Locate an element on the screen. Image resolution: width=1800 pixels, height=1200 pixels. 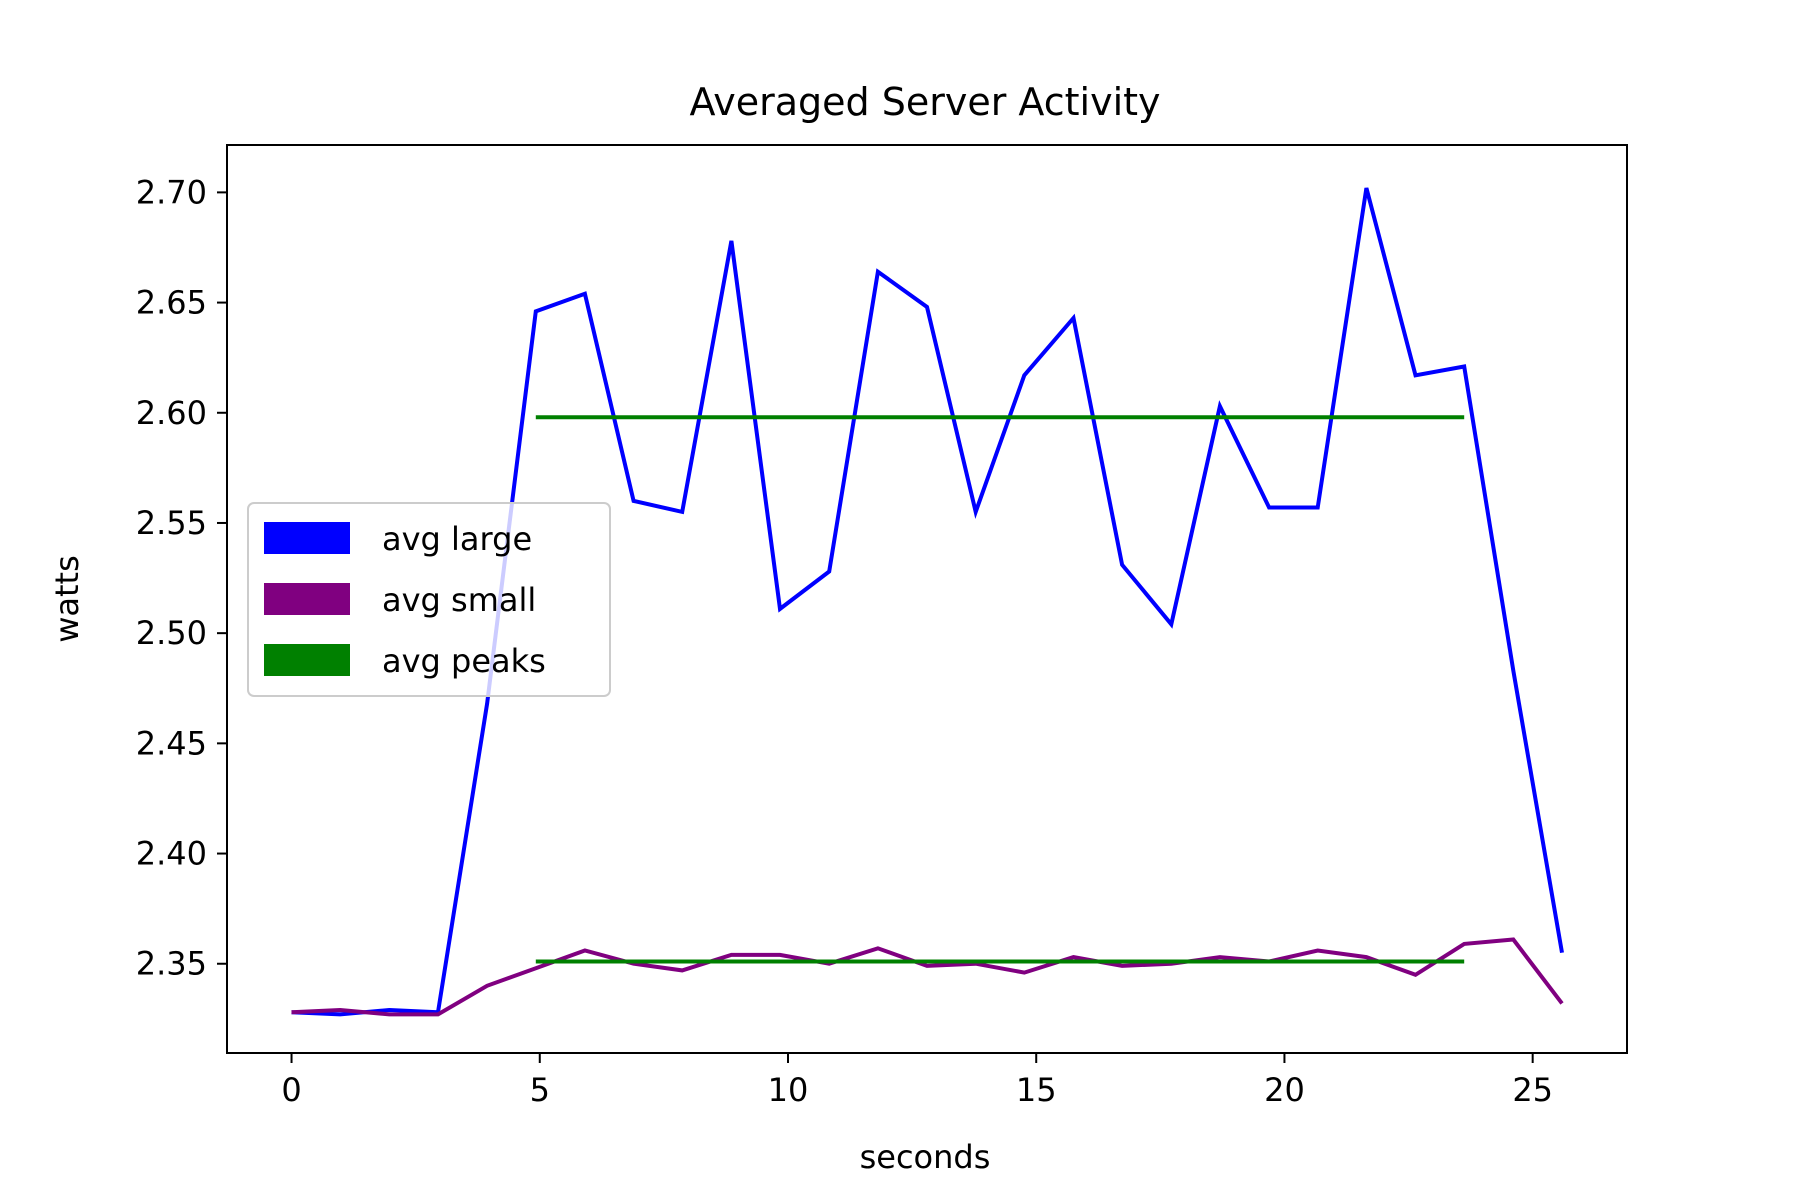
series-line-avg-small is located at coordinates (927, 977).